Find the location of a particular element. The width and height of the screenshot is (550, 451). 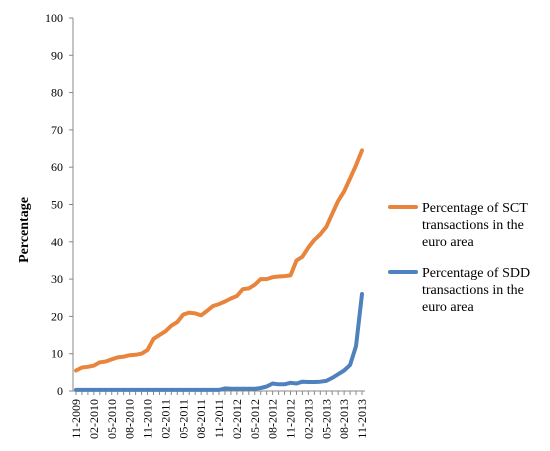

x-tick-label: 11-2013 is located at coordinates (362, 419).